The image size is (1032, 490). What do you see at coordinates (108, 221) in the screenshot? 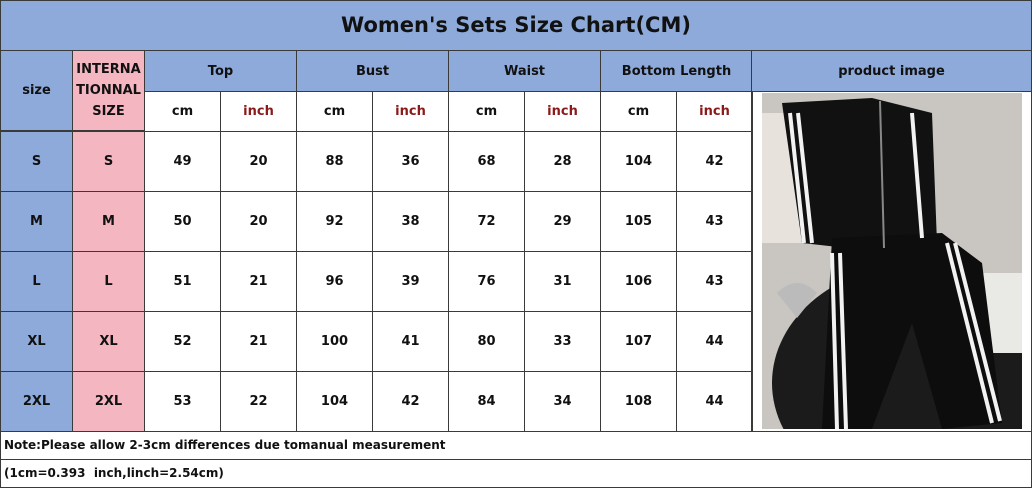
I see `international-cell: M` at bounding box center [108, 221].